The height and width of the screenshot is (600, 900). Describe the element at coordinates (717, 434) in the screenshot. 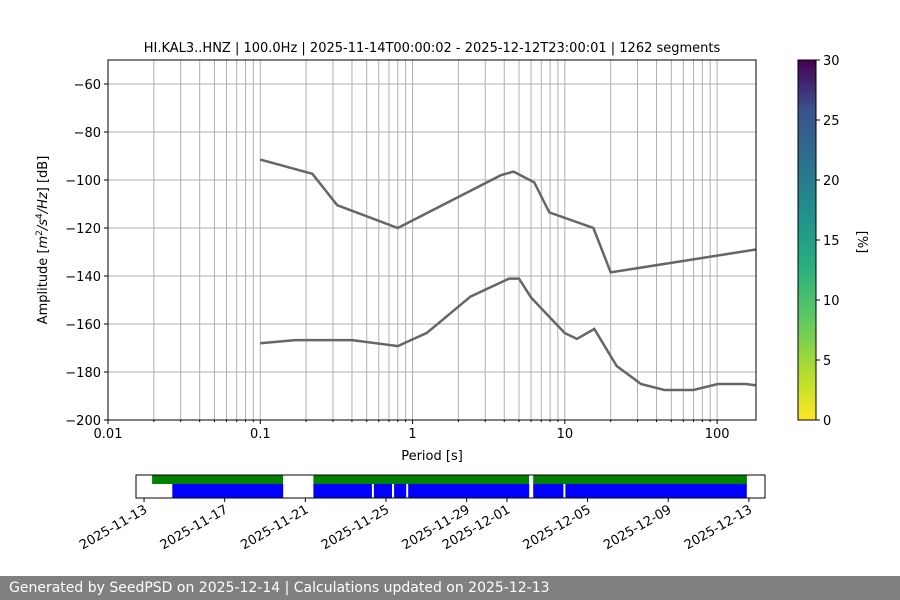

I see `x-tick-label: 100` at that location.